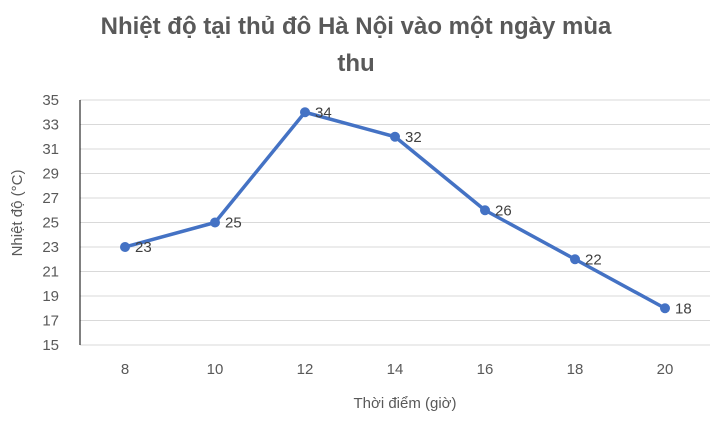  What do you see at coordinates (683, 308) in the screenshot?
I see `data-label: 18` at bounding box center [683, 308].